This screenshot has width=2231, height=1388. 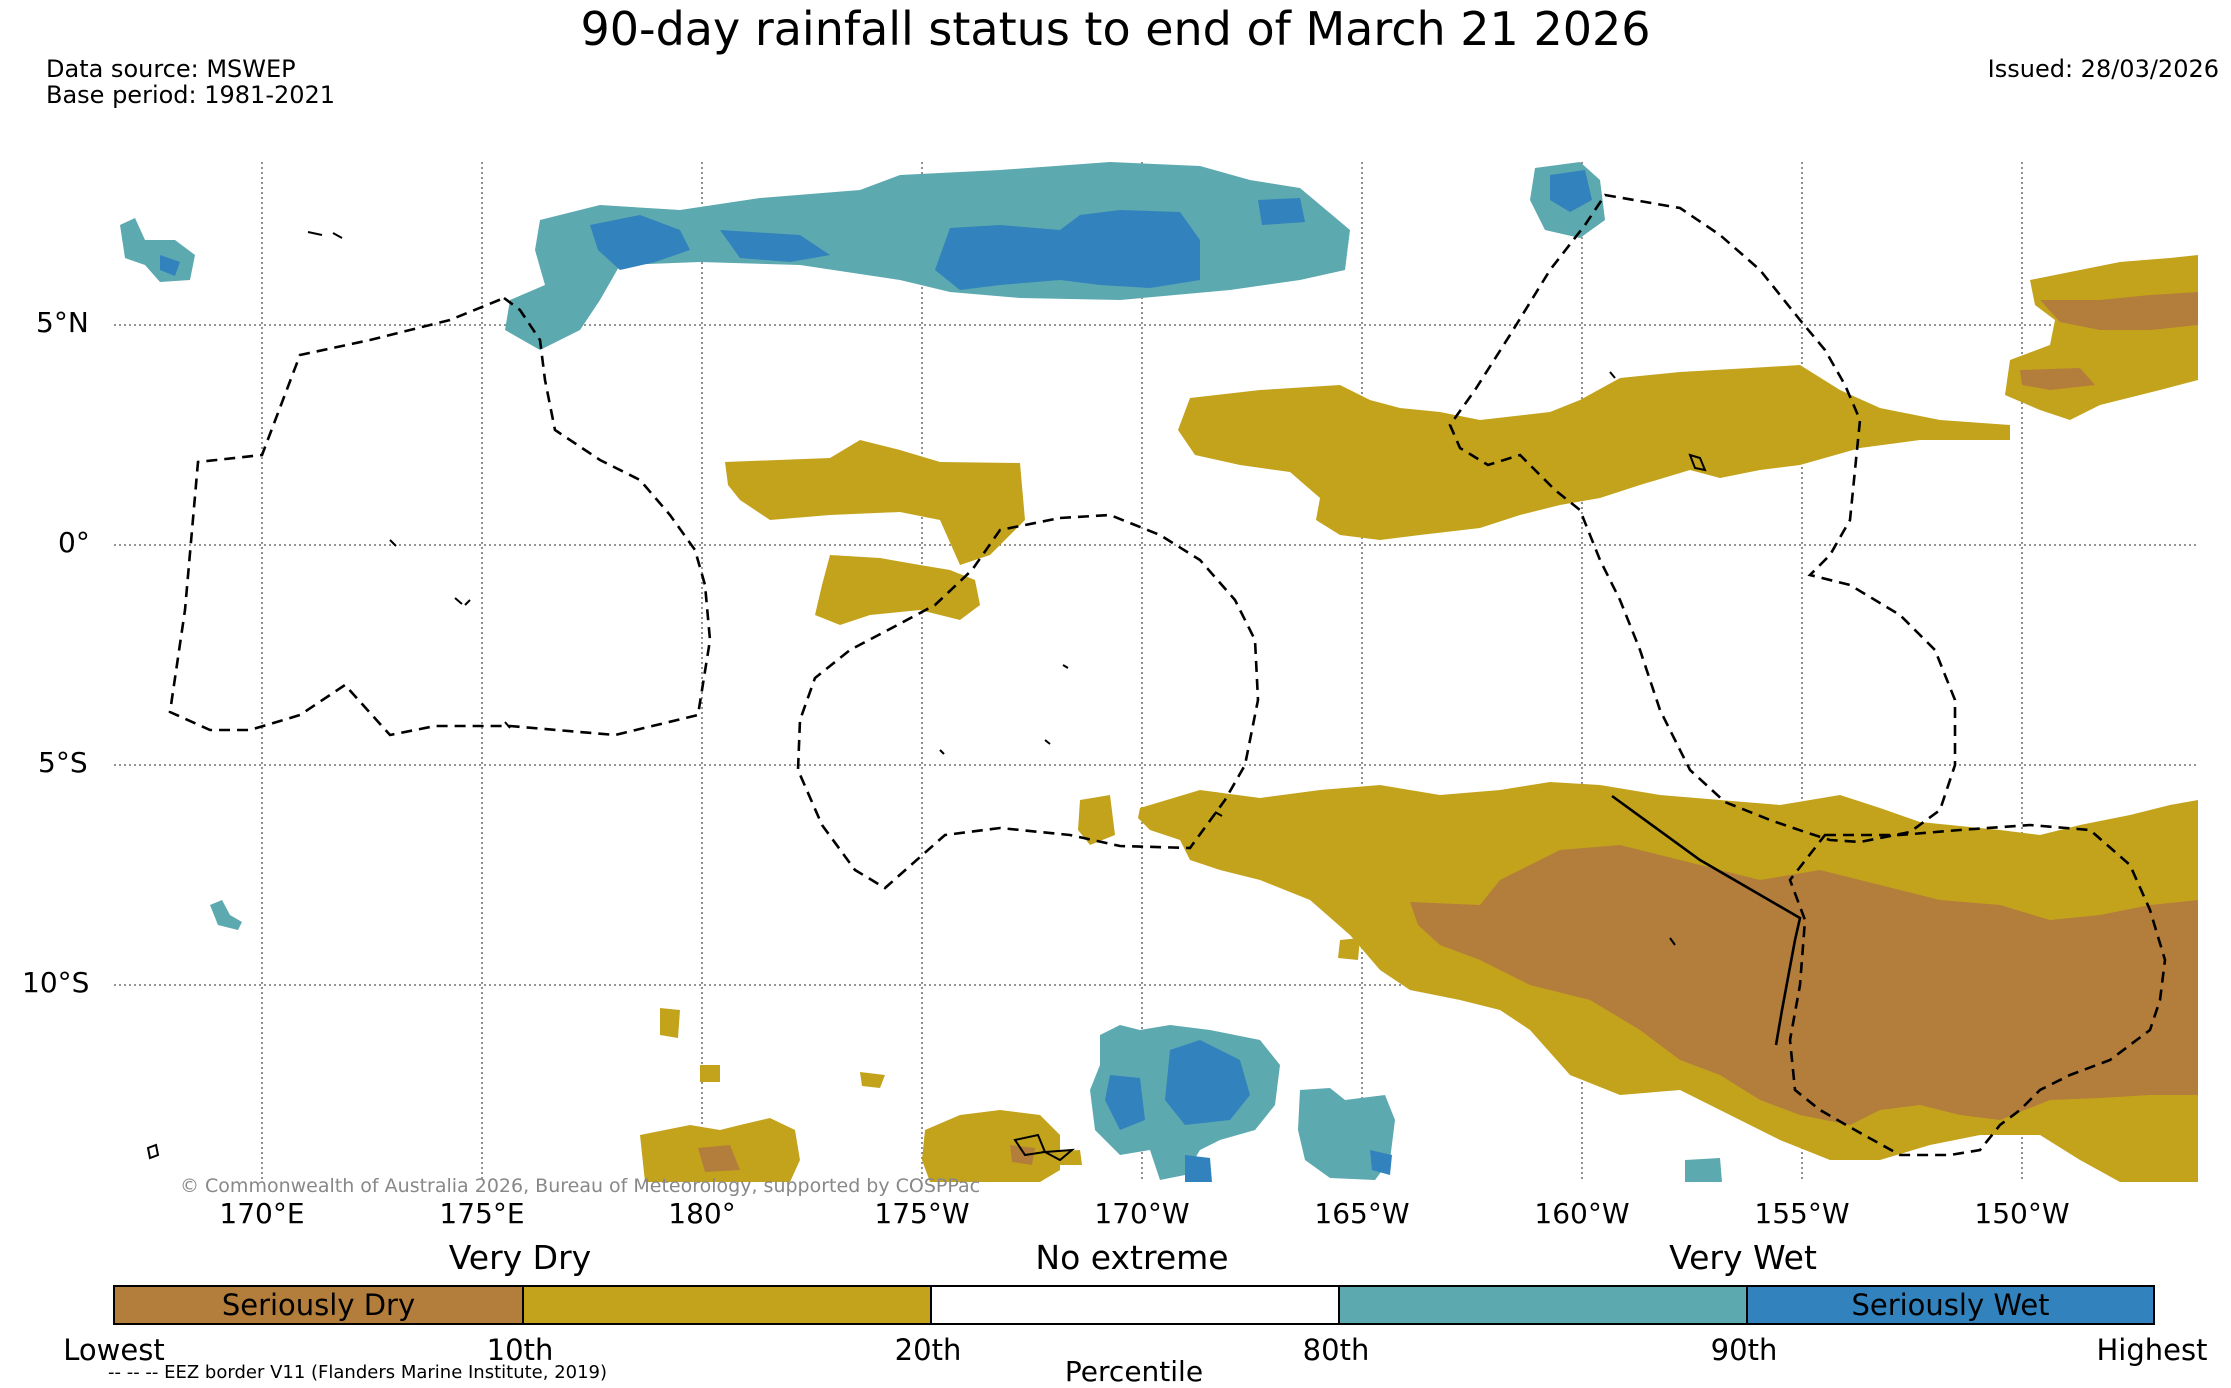 What do you see at coordinates (2152, 1350) in the screenshot?
I see `legend-tick-highest: Highest` at bounding box center [2152, 1350].